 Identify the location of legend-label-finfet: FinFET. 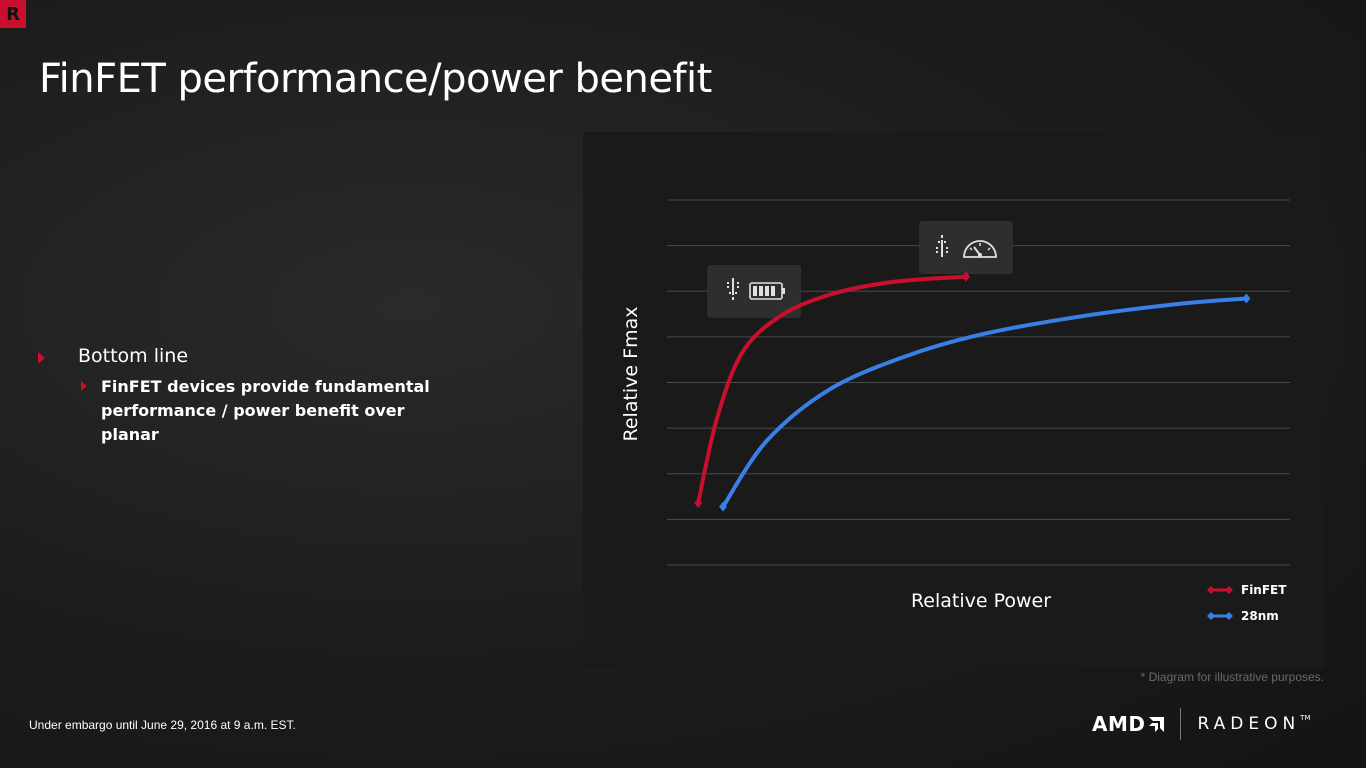
(1264, 590).